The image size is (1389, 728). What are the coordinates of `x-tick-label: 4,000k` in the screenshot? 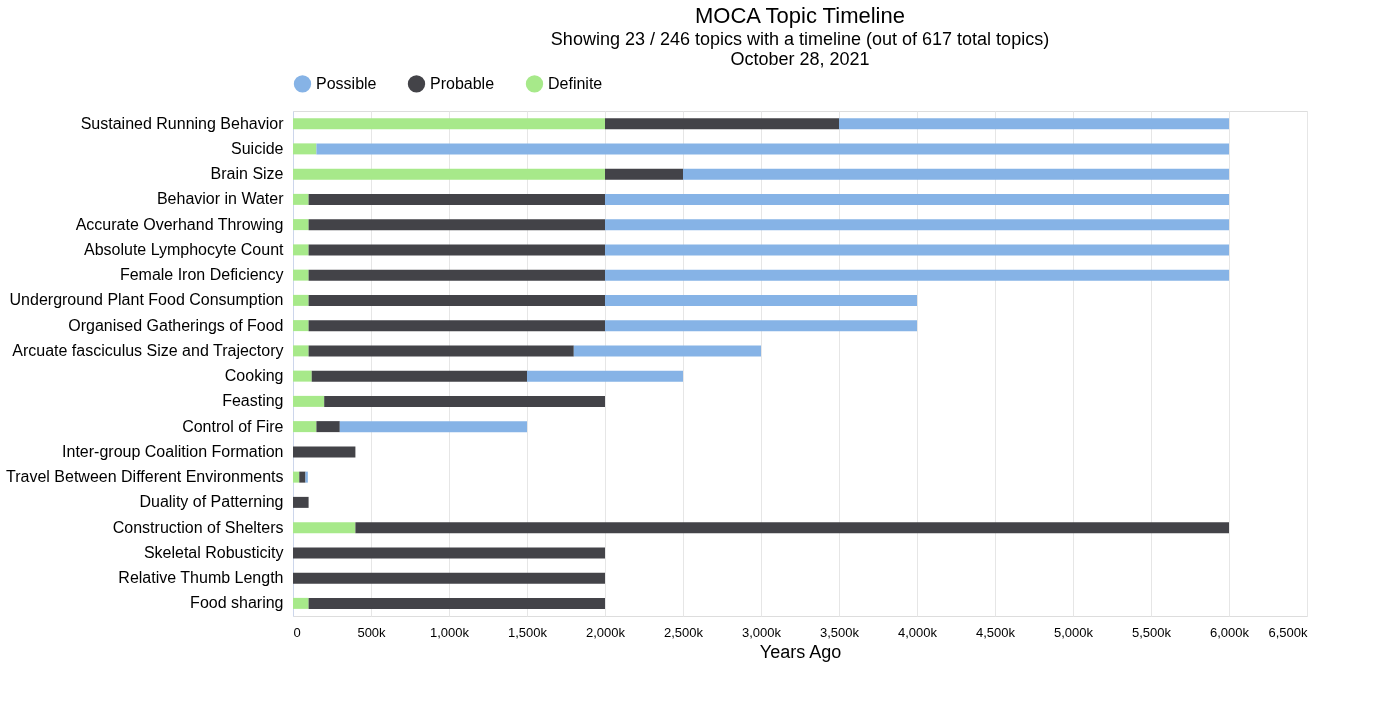 It's located at (917, 632).